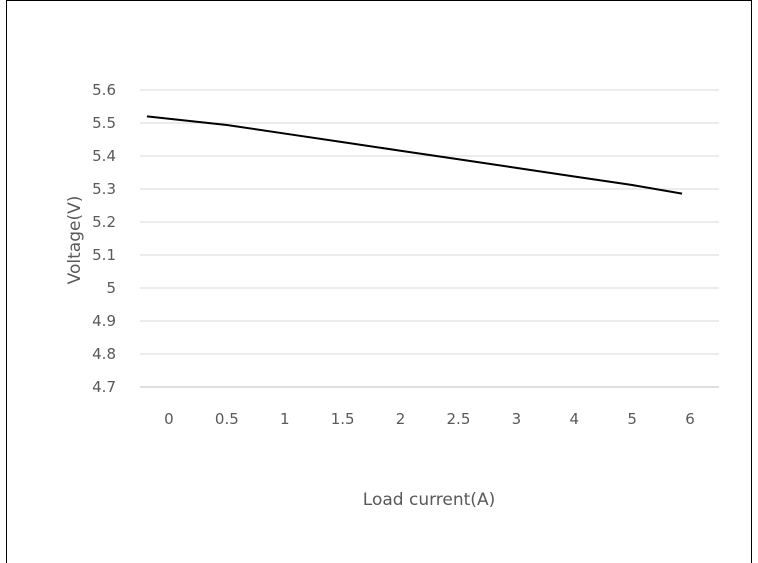  Describe the element at coordinates (104, 387) in the screenshot. I see `y-tick-label: 4.7` at that location.